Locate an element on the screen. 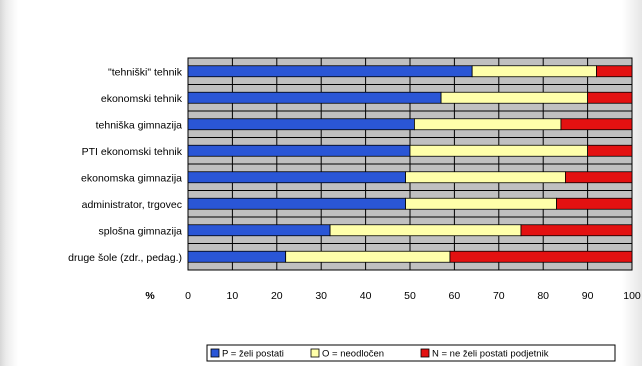 This screenshot has width=642, height=366. x-tick-label: 40 is located at coordinates (366, 296).